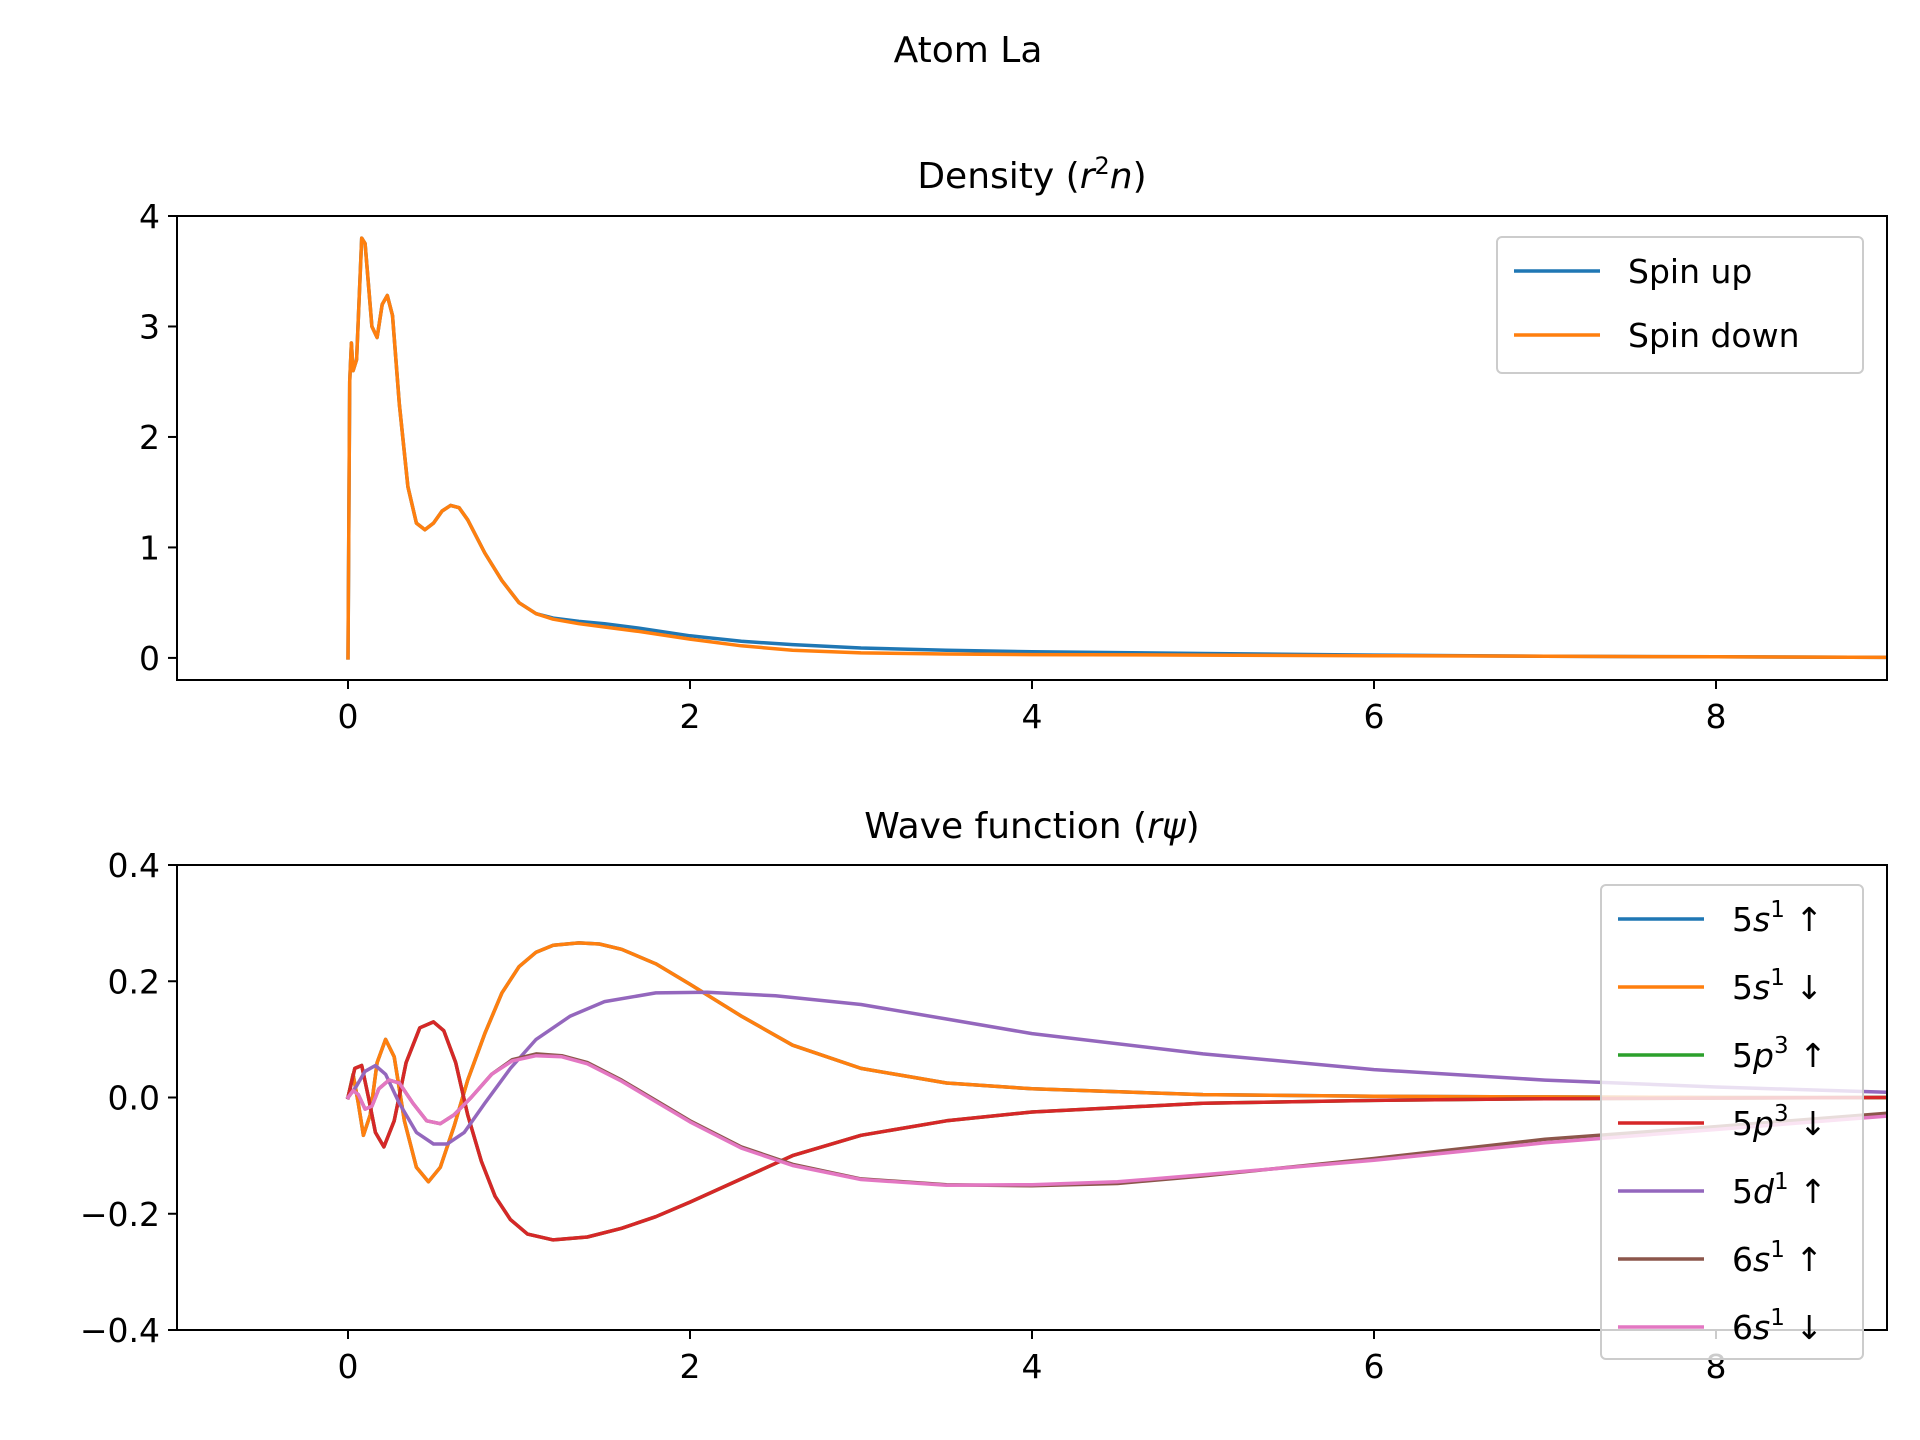 This screenshot has height=1440, width=1920. Describe the element at coordinates (1031, 826) in the screenshot. I see `wavefunction-title: Wave function (rψ)` at that location.